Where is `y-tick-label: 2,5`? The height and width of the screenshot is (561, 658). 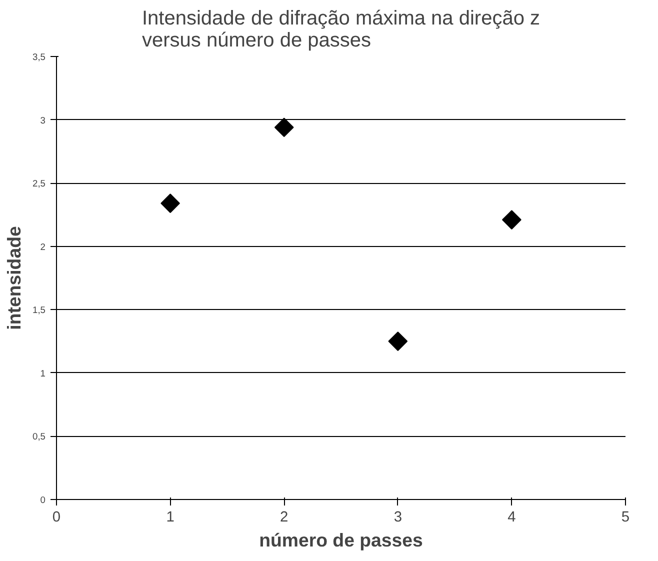 y-tick-label: 2,5 is located at coordinates (39, 183).